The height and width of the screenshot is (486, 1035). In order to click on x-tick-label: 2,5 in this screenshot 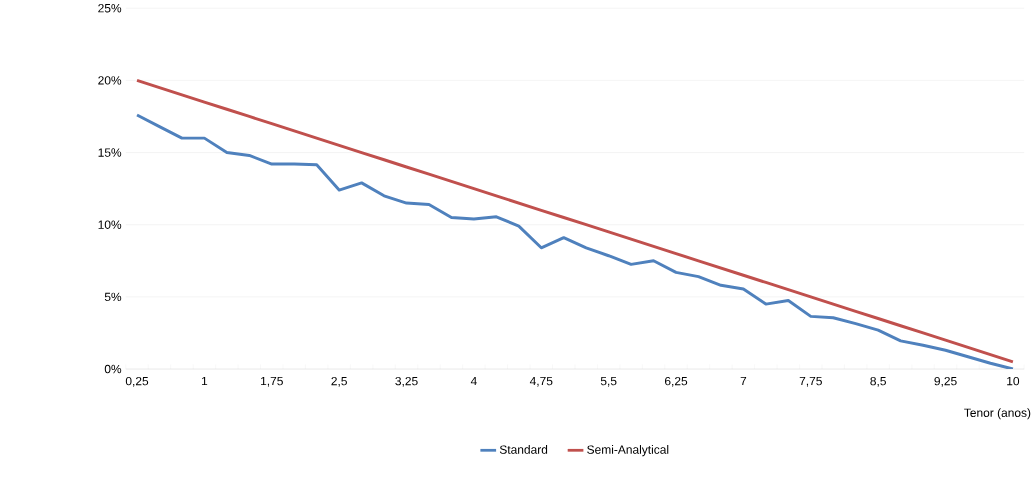, I will do `click(339, 381)`.